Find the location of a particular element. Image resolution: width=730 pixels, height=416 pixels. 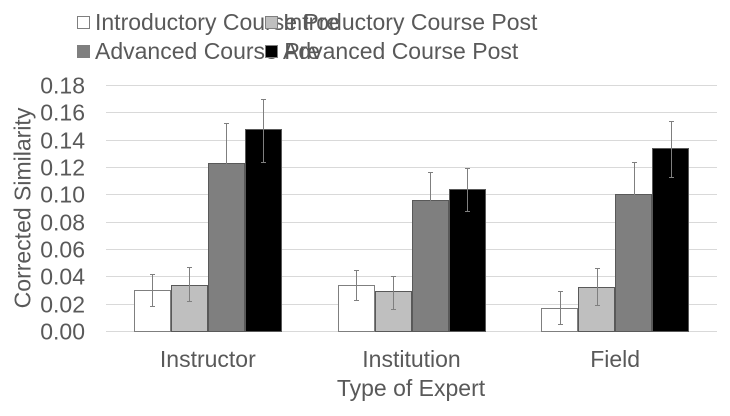

legend-label: Introductory Course Pre is located at coordinates (217, 22).